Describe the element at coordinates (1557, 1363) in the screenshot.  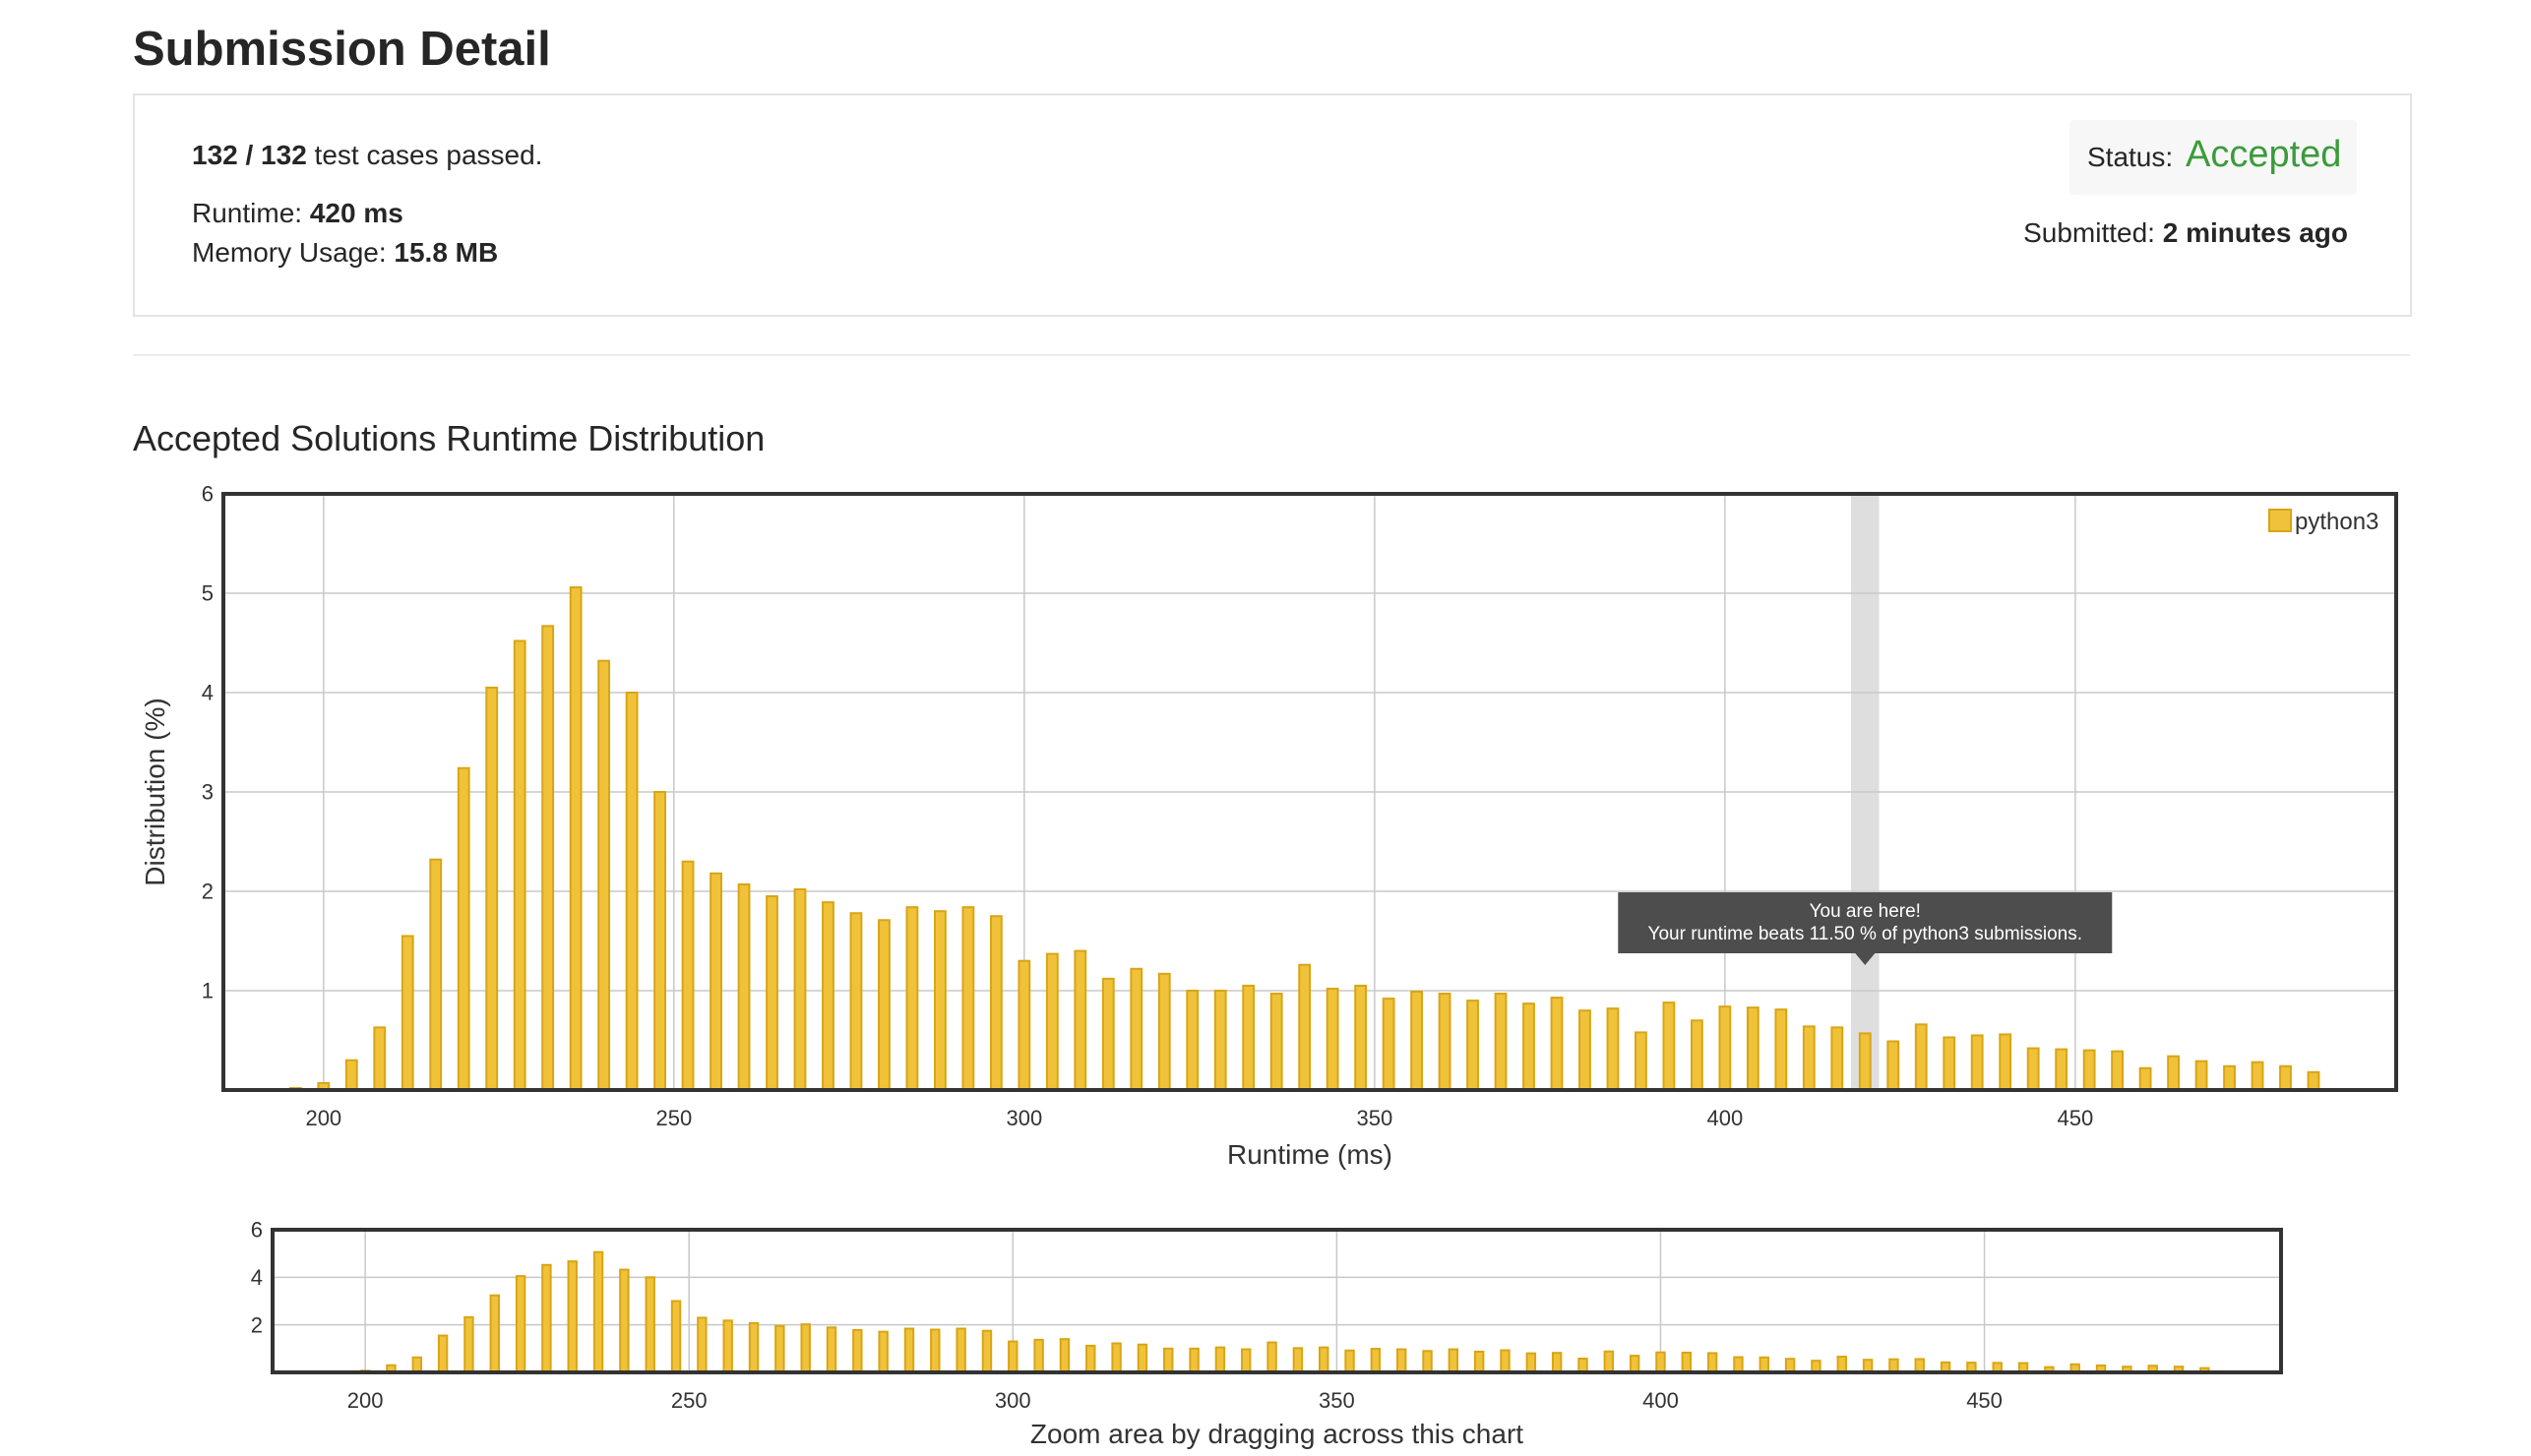
I see `bar-384ms` at that location.